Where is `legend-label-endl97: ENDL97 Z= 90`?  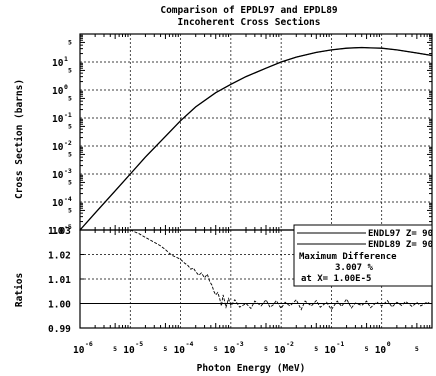
legend-label-endl97: ENDL97 Z= 90 is located at coordinates (400, 234).